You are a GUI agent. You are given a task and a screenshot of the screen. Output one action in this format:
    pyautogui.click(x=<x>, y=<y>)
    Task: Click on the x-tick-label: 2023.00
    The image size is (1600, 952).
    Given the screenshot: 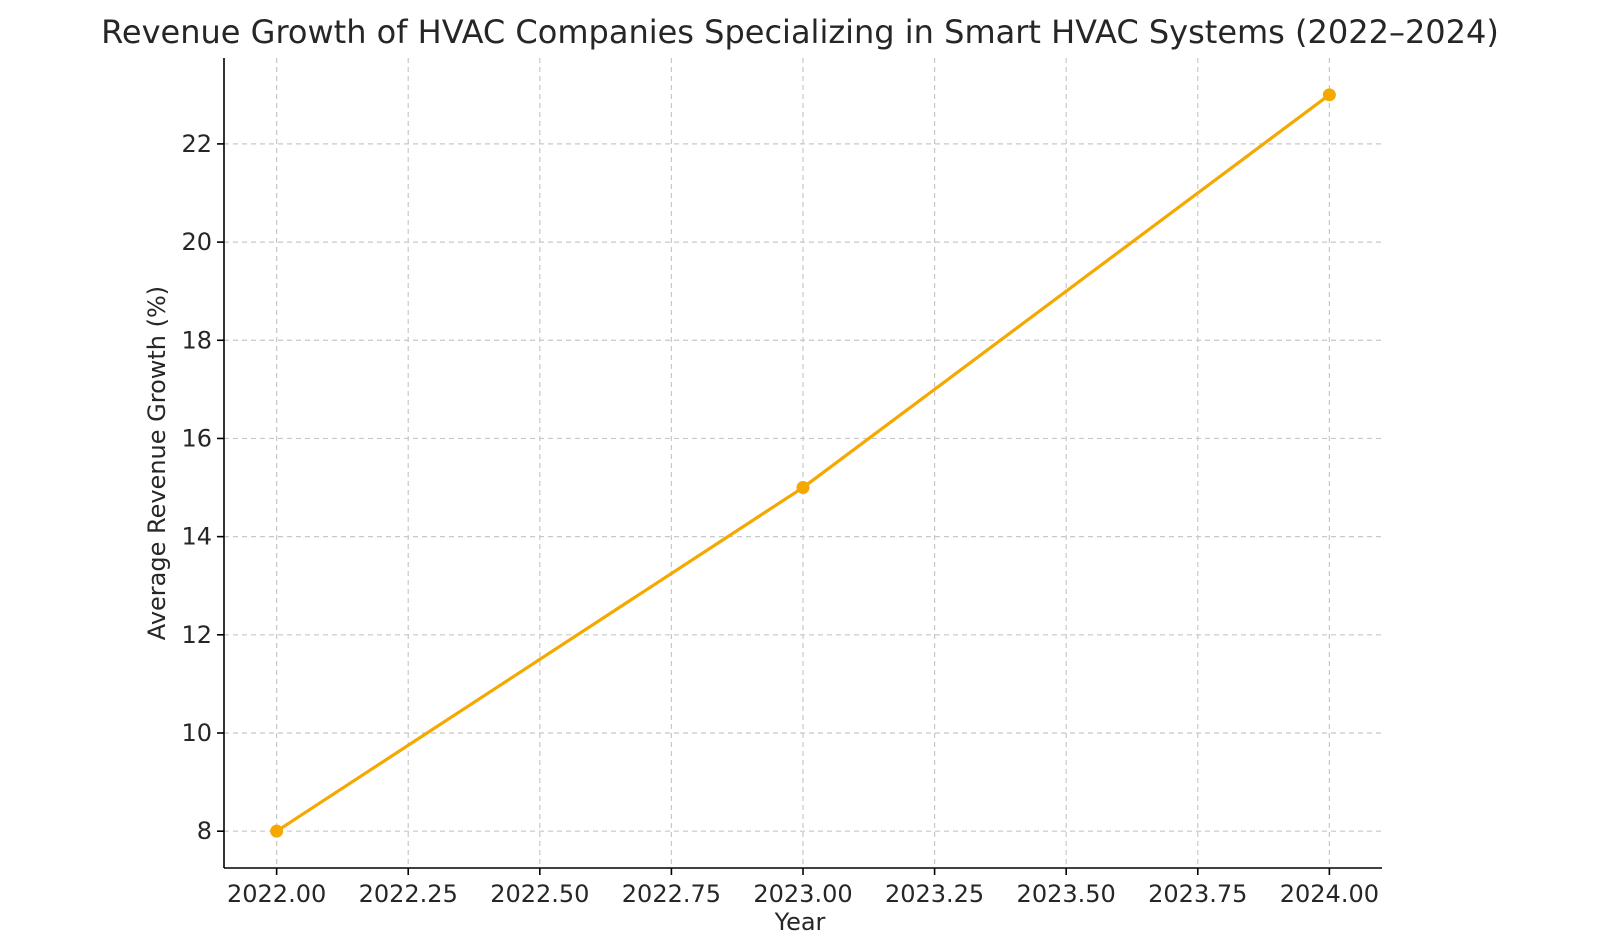 What is the action you would take?
    pyautogui.click(x=802, y=894)
    